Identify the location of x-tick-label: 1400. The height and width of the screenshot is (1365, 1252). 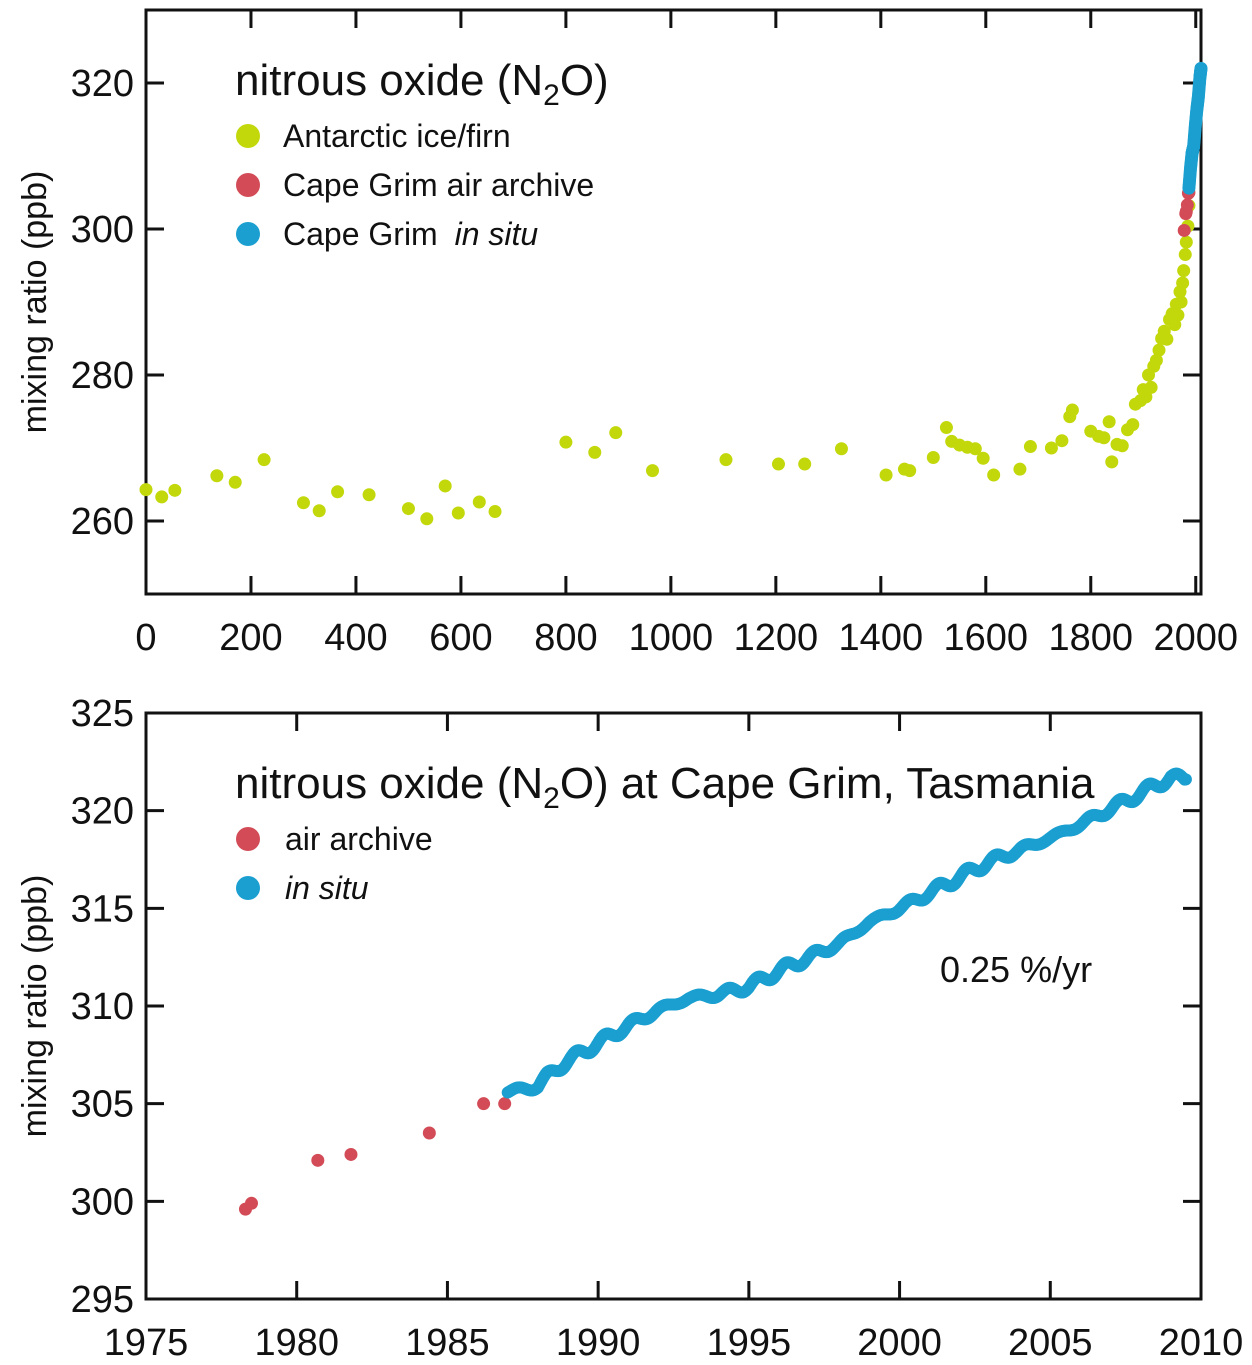
(881, 638).